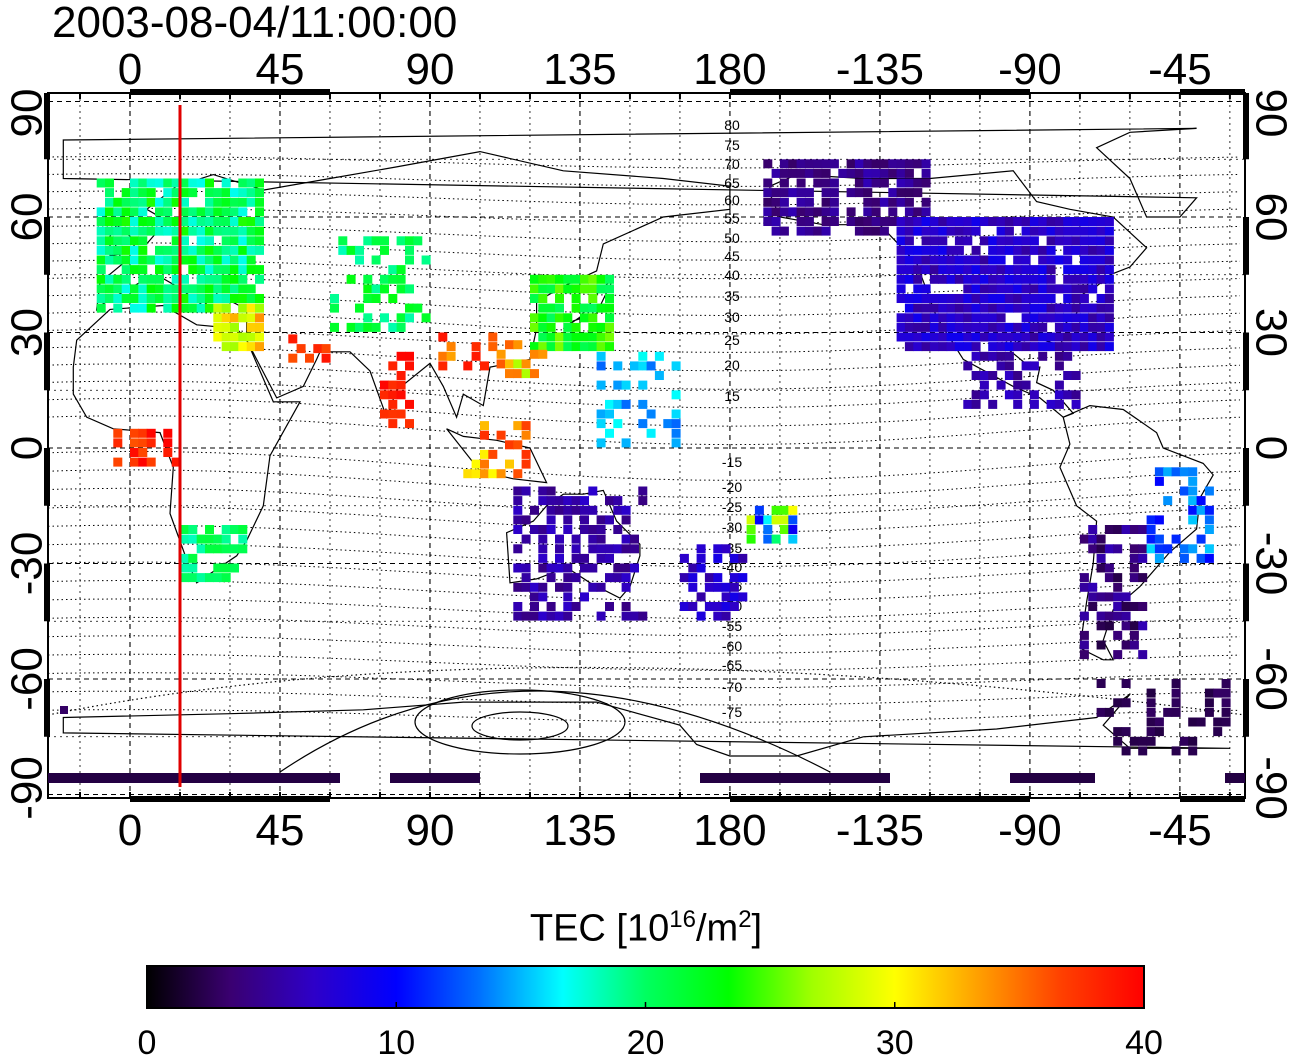 The width and height of the screenshot is (1292, 1057). I want to click on magnetic-lat-label: -25, so click(732, 507).